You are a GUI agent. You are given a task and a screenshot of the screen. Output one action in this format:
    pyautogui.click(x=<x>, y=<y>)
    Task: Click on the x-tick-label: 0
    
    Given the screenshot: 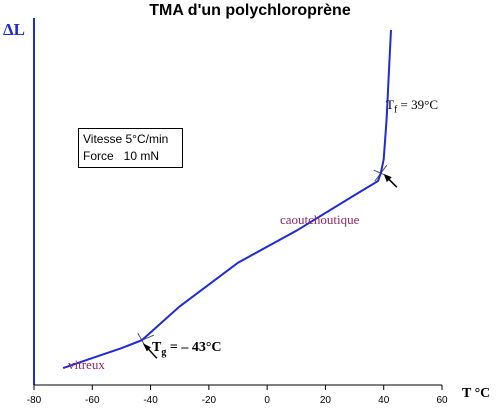 What is the action you would take?
    pyautogui.click(x=267, y=400)
    